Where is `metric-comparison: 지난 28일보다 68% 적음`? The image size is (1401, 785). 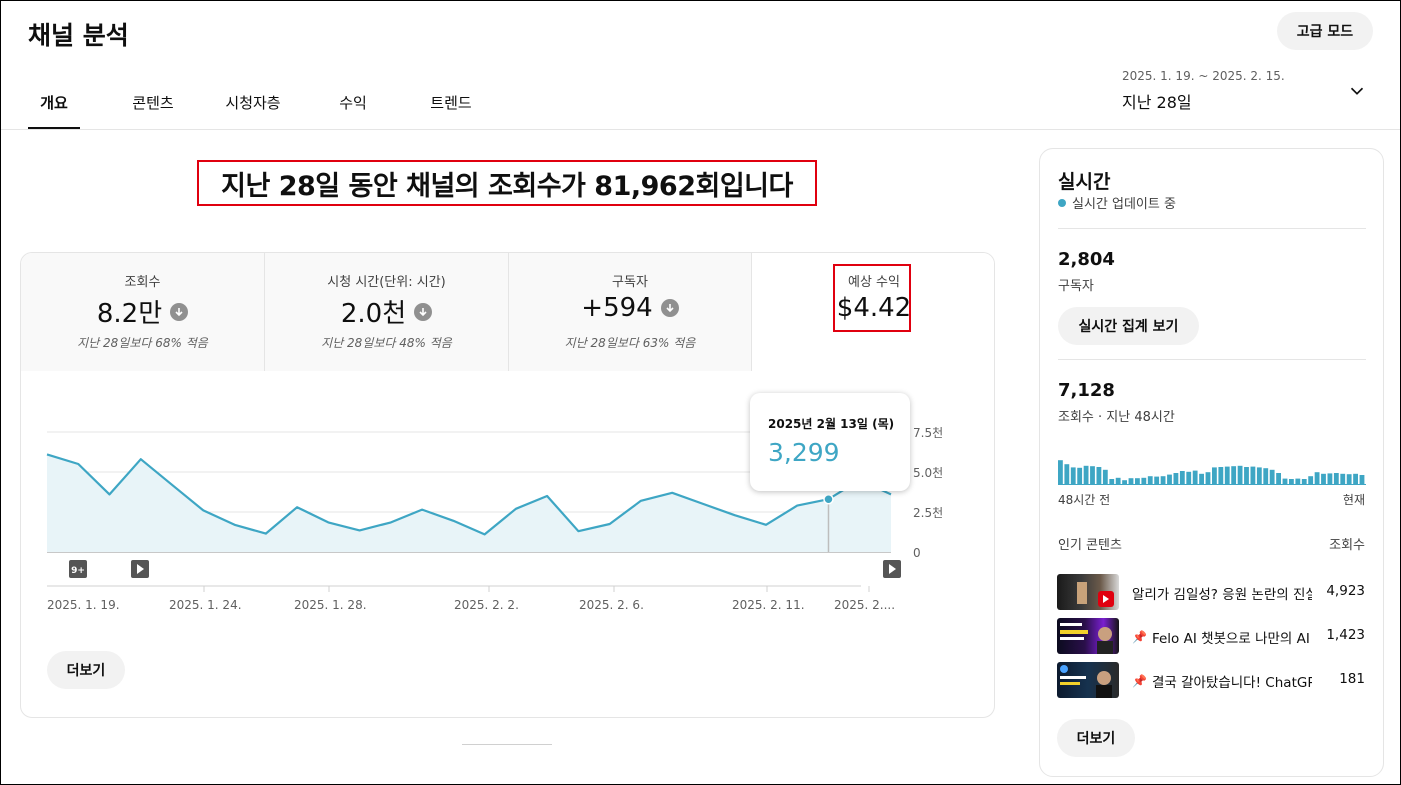 metric-comparison: 지난 28일보다 68% 적음 is located at coordinates (142, 343).